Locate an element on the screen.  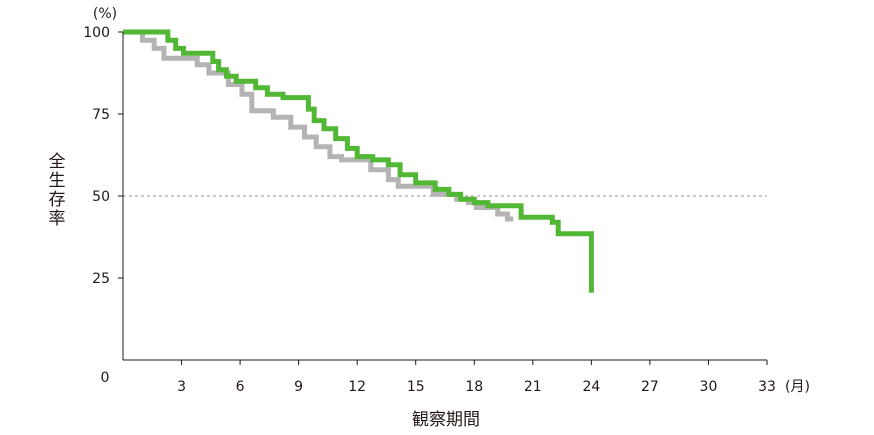
y-tick-label: 50 is located at coordinates (101, 197).